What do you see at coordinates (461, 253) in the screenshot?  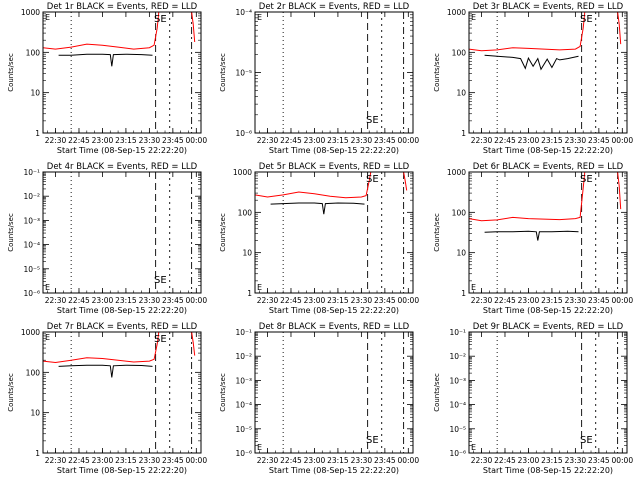 I see `y-tick-label: 10` at bounding box center [461, 253].